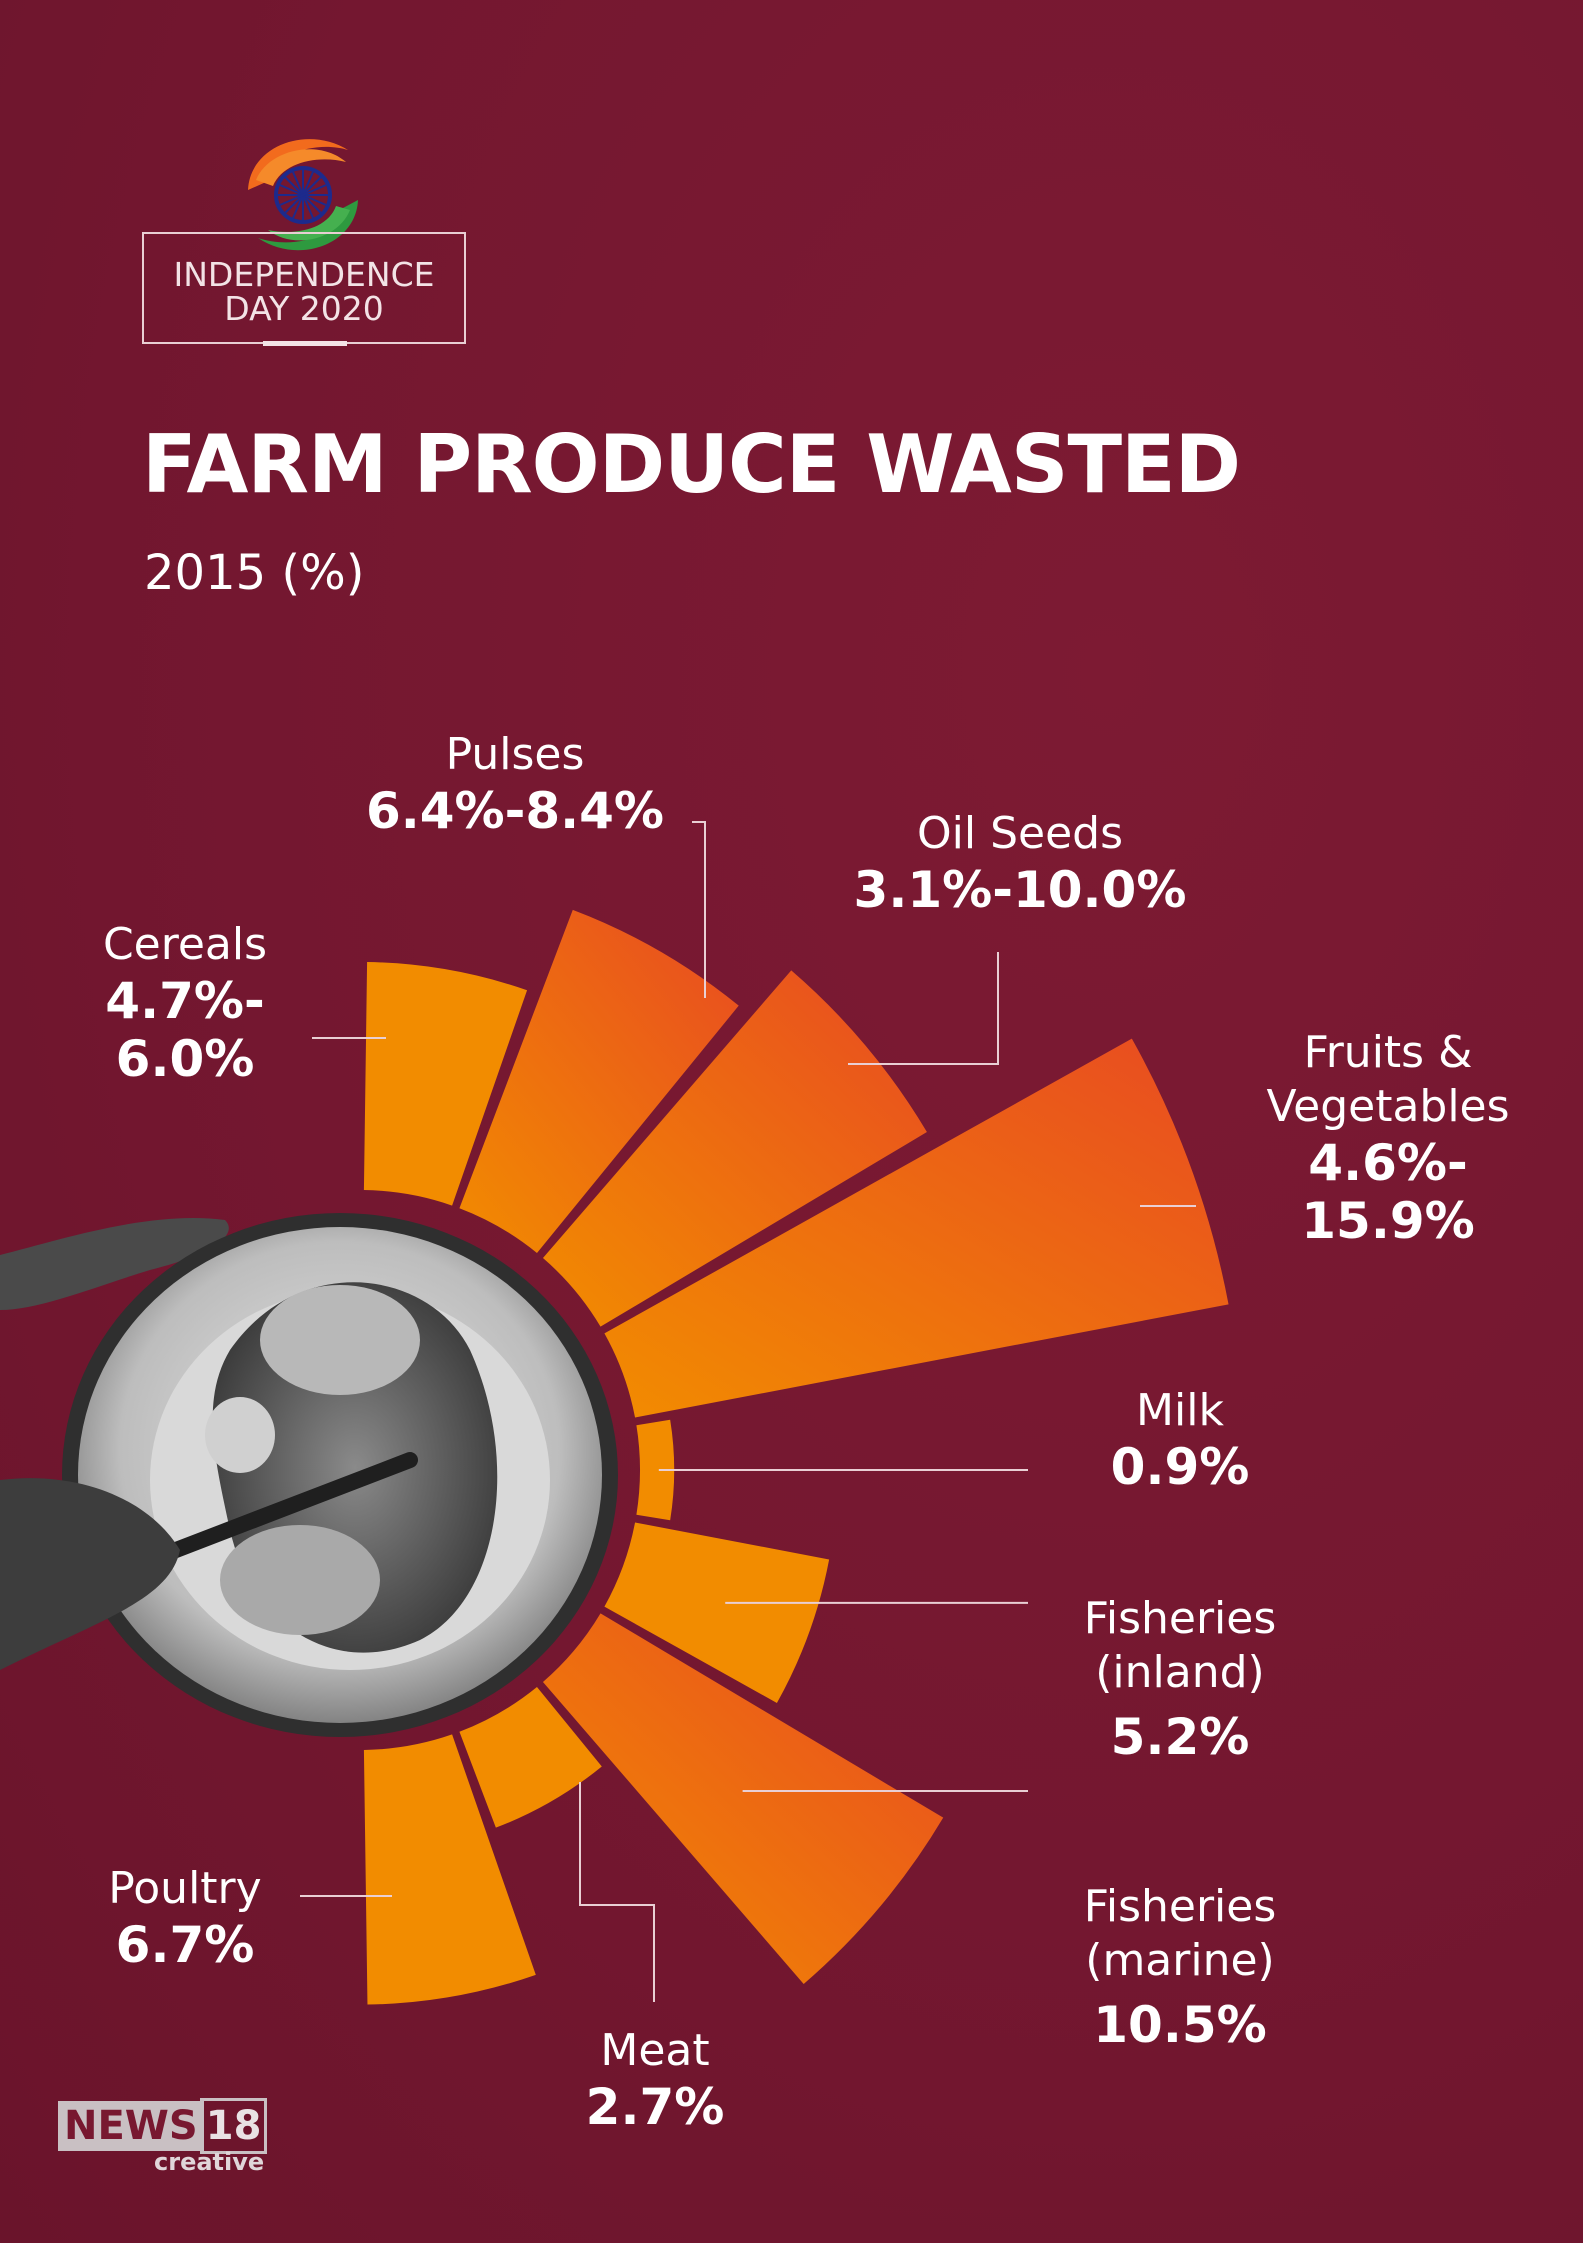 The width and height of the screenshot is (1583, 2243). Describe the element at coordinates (691, 464) in the screenshot. I see `page-title: FARM PRODUCE WASTED` at that location.